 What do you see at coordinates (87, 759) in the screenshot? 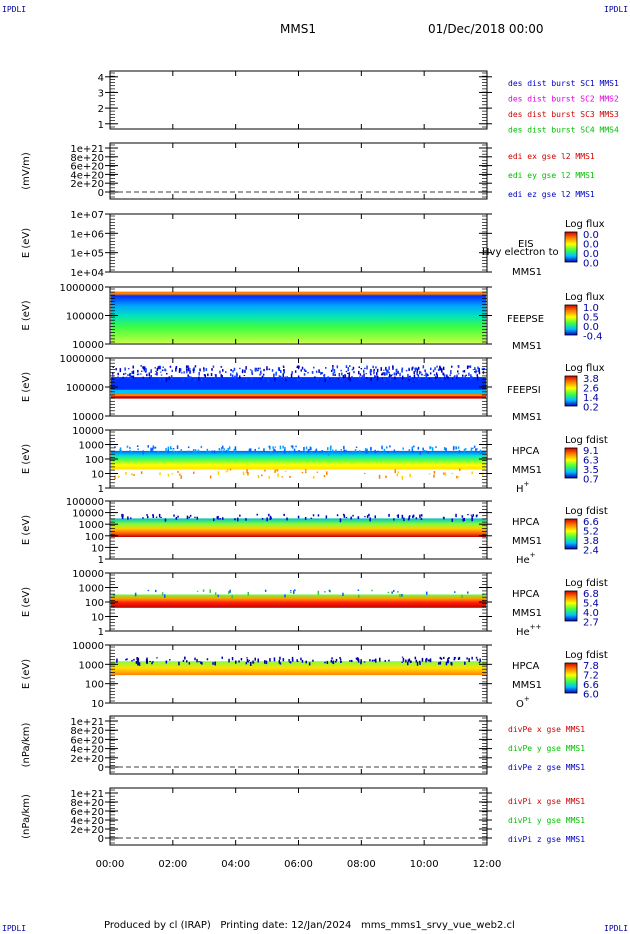
I see `y-tick-label: 2e+20` at bounding box center [87, 759].